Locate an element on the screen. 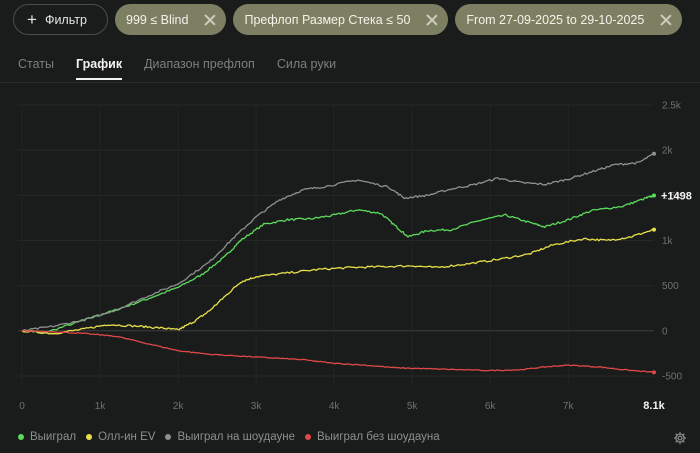 This screenshot has height=453, width=700. legend-item-won-showdown: Выиграл на шоудауне is located at coordinates (230, 437).